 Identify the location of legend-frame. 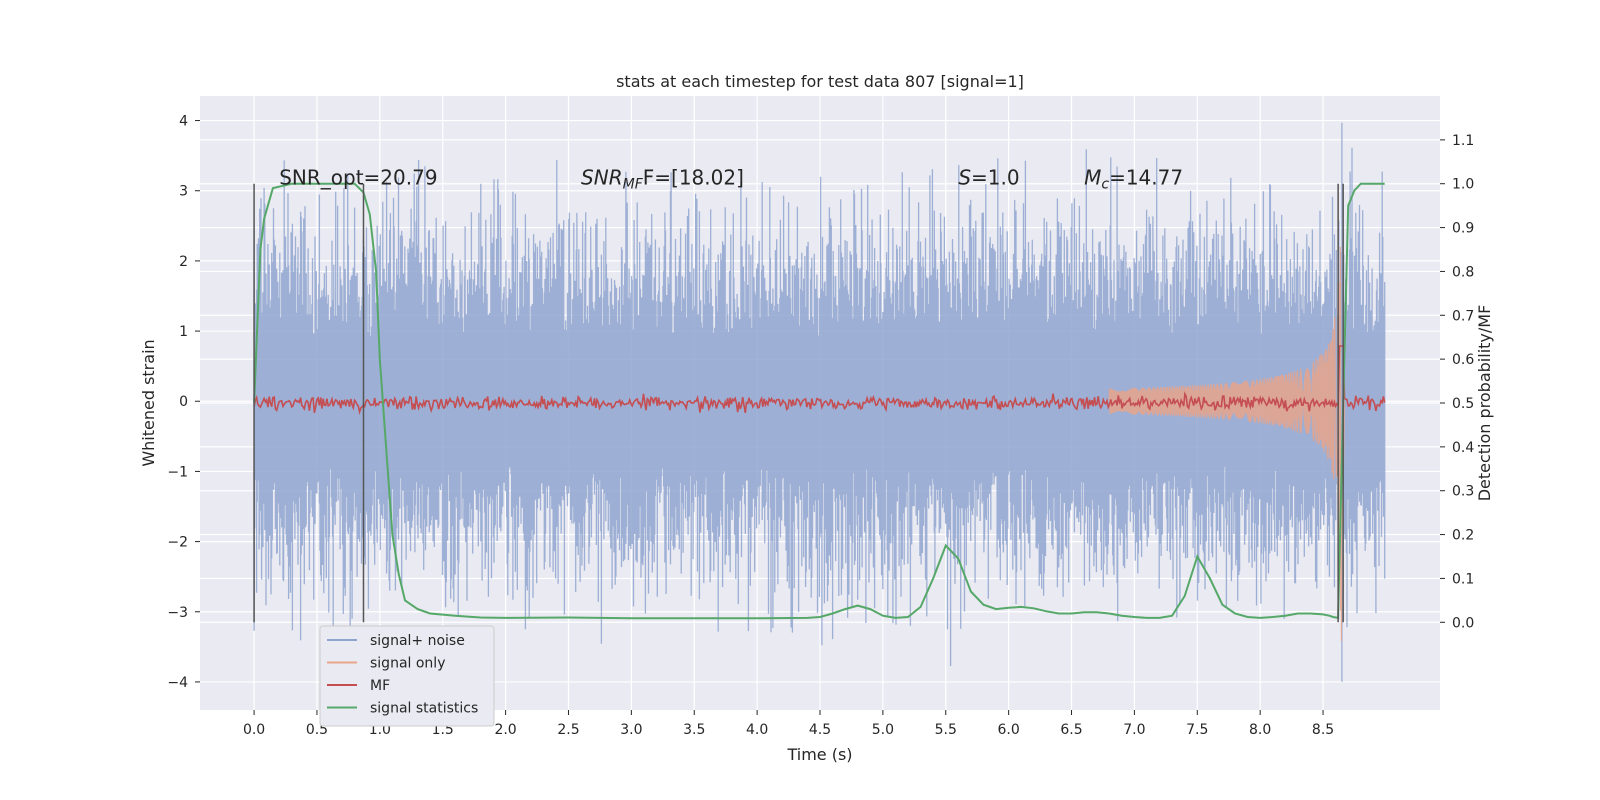
(407, 676).